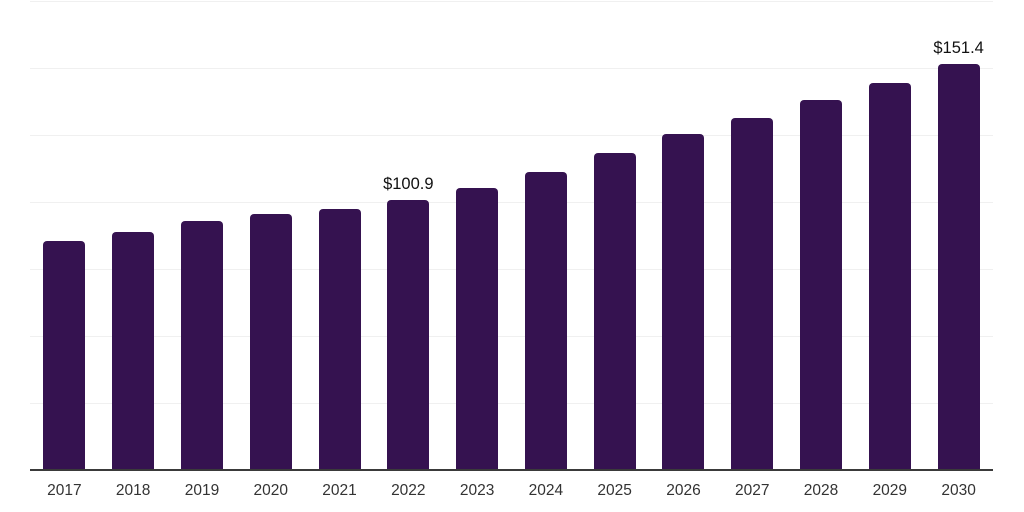 The height and width of the screenshot is (512, 1024). Describe the element at coordinates (408, 490) in the screenshot. I see `x-tick-label-2022: 2022` at that location.